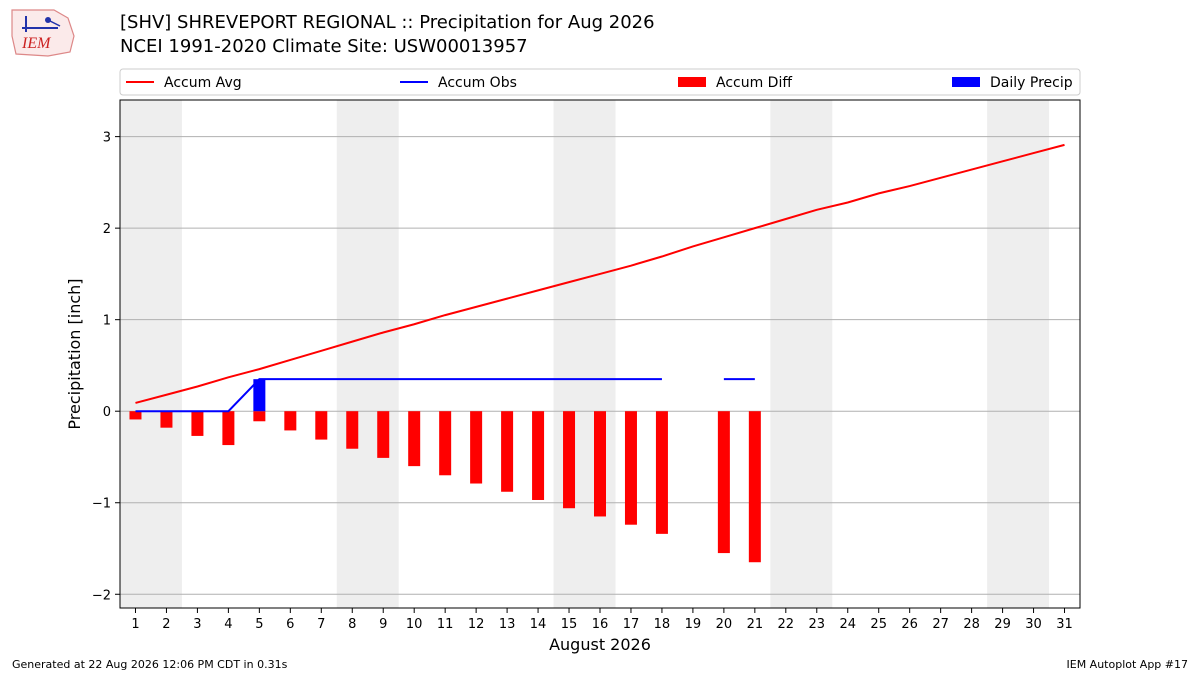 The height and width of the screenshot is (675, 1200). Describe the element at coordinates (1031, 83) in the screenshot. I see `legend-label: Daily Precip` at that location.